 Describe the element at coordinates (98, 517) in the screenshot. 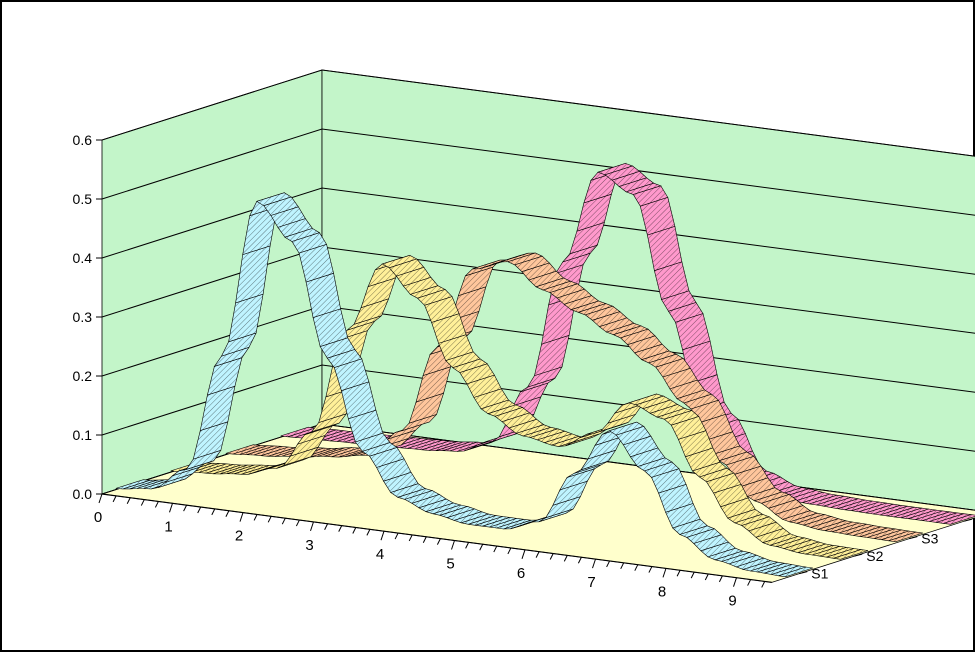

I see `x-tick-label-0: 0` at that location.